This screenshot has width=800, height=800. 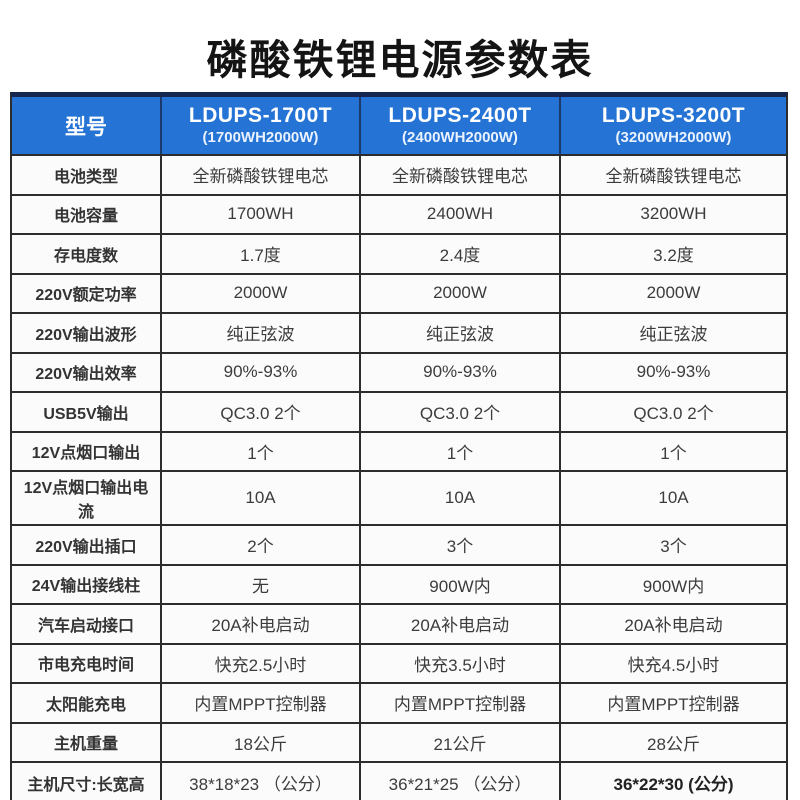 I want to click on header-model-cell-1: LDUPS-2400T (2400WH2000W), so click(x=461, y=125).